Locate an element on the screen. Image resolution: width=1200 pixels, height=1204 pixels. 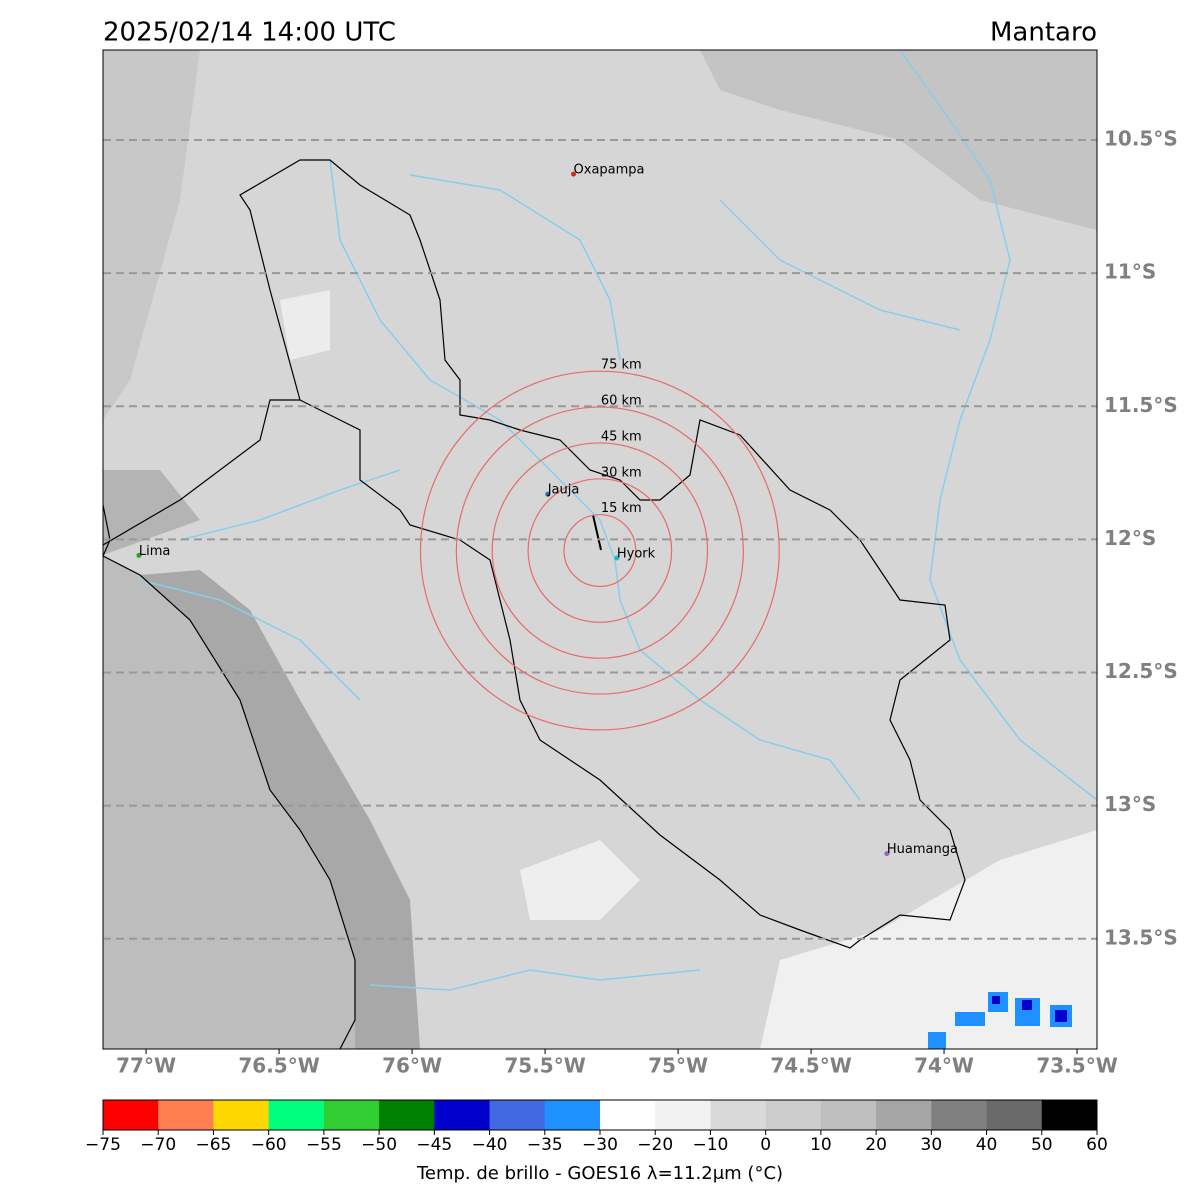
y-tick-label: 13.5°S is located at coordinates (1141, 937).